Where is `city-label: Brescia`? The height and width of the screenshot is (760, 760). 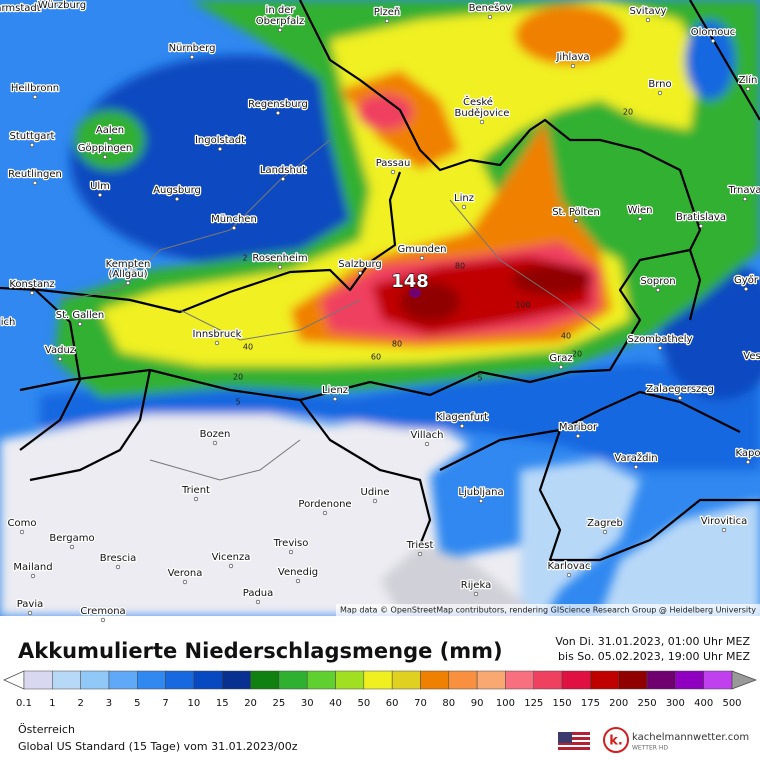 city-label: Brescia is located at coordinates (118, 558).